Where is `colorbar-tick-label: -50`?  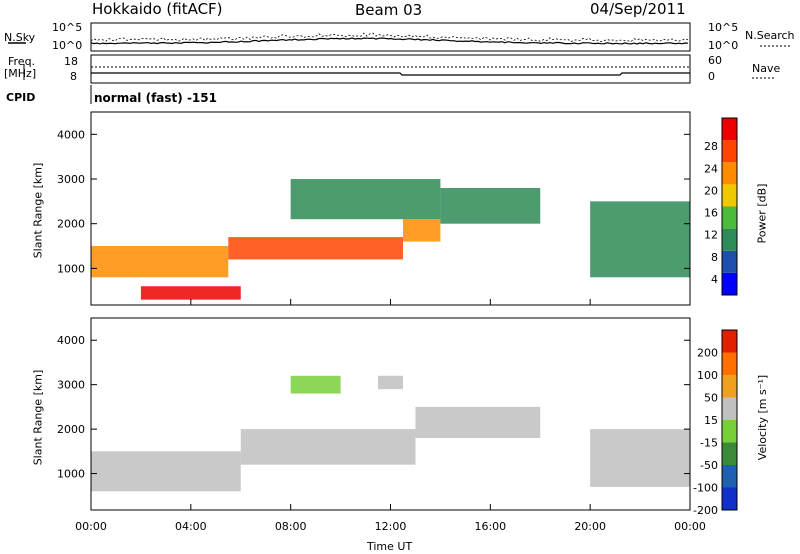
colorbar-tick-label: -50 is located at coordinates (709, 465).